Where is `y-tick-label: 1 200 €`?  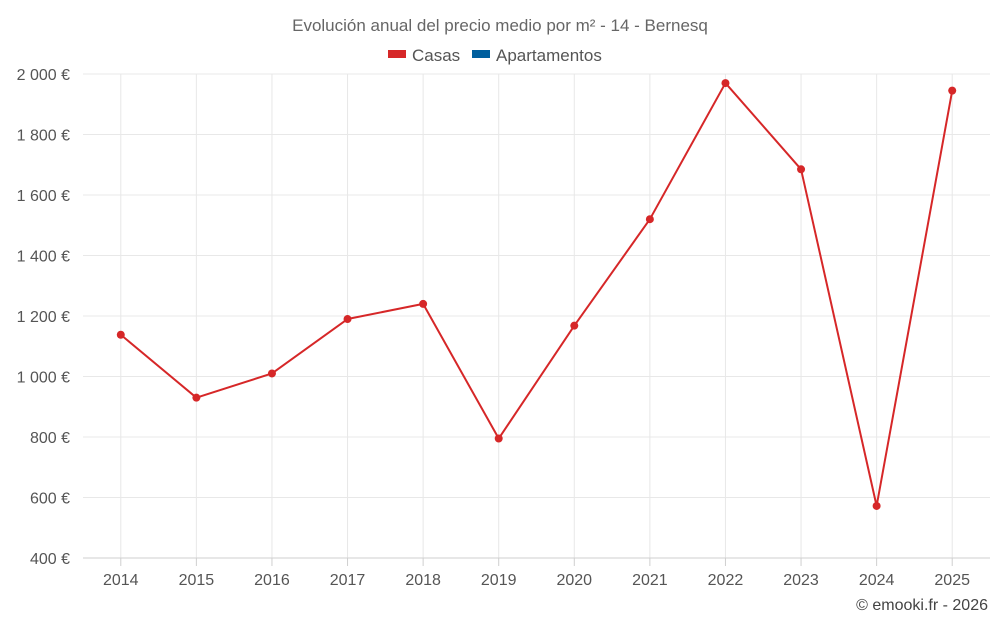 y-tick-label: 1 200 € is located at coordinates (43, 317).